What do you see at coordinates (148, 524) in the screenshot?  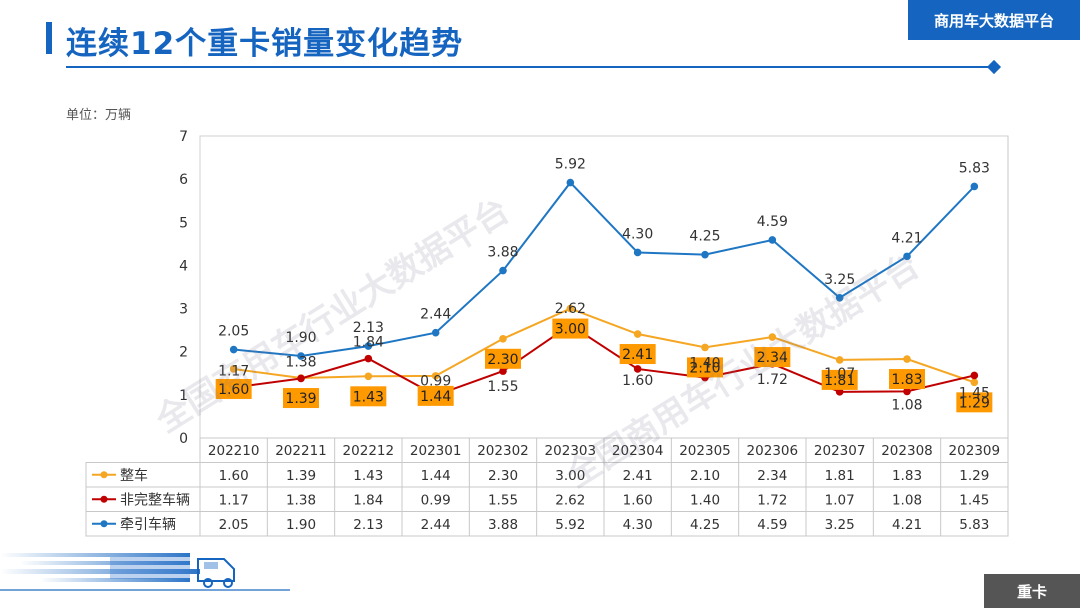 I see `legend-label: 牵引车辆` at bounding box center [148, 524].